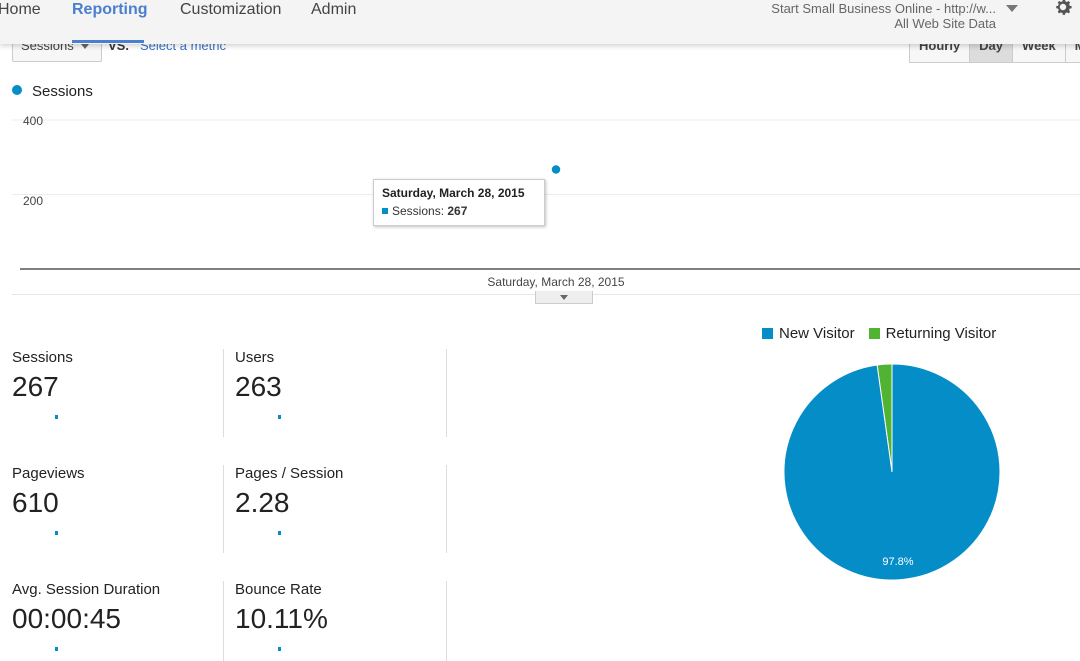  I want to click on metric-value: 263, so click(258, 386).